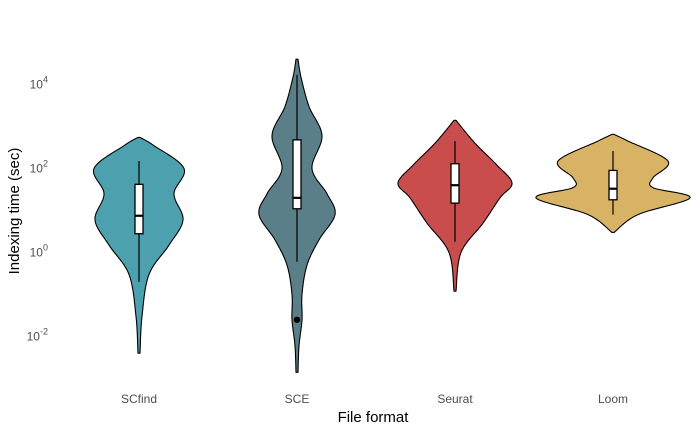 Image resolution: width=700 pixels, height=432 pixels. I want to click on x-axis-ticks: SCfind SCE Seurat Loom, so click(374, 399).